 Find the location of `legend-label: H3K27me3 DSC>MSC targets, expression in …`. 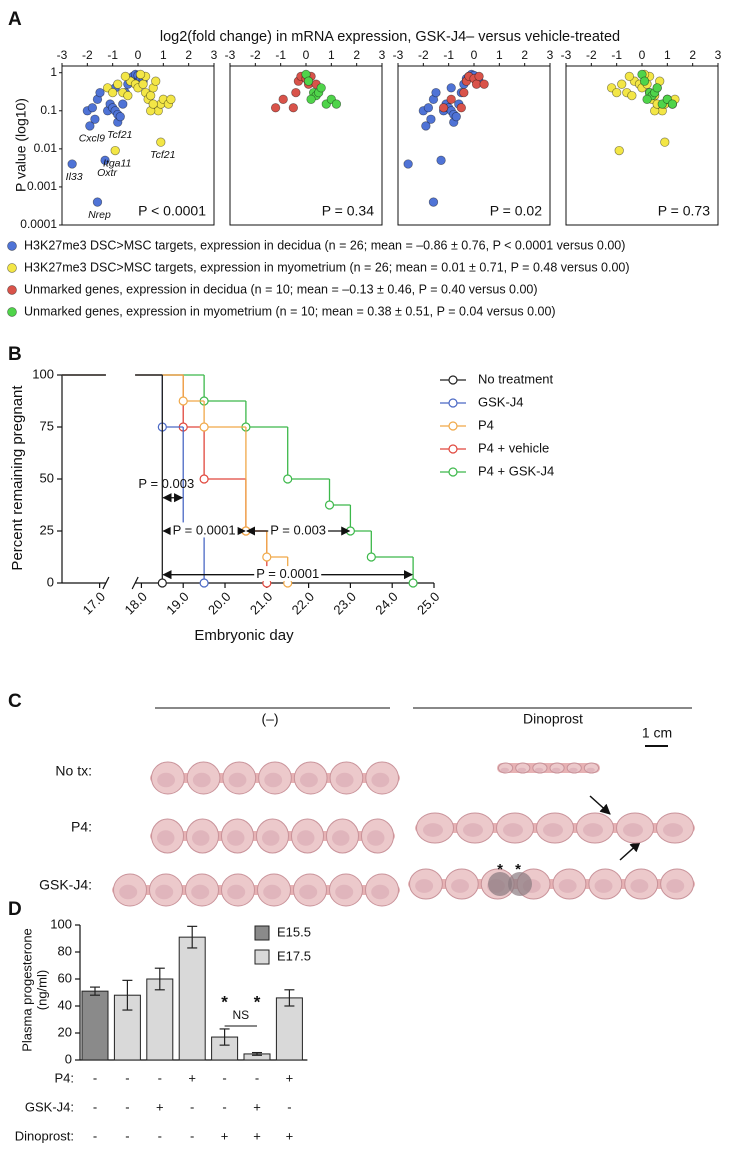

legend-label: H3K27me3 DSC>MSC targets, expression in … is located at coordinates (327, 267).